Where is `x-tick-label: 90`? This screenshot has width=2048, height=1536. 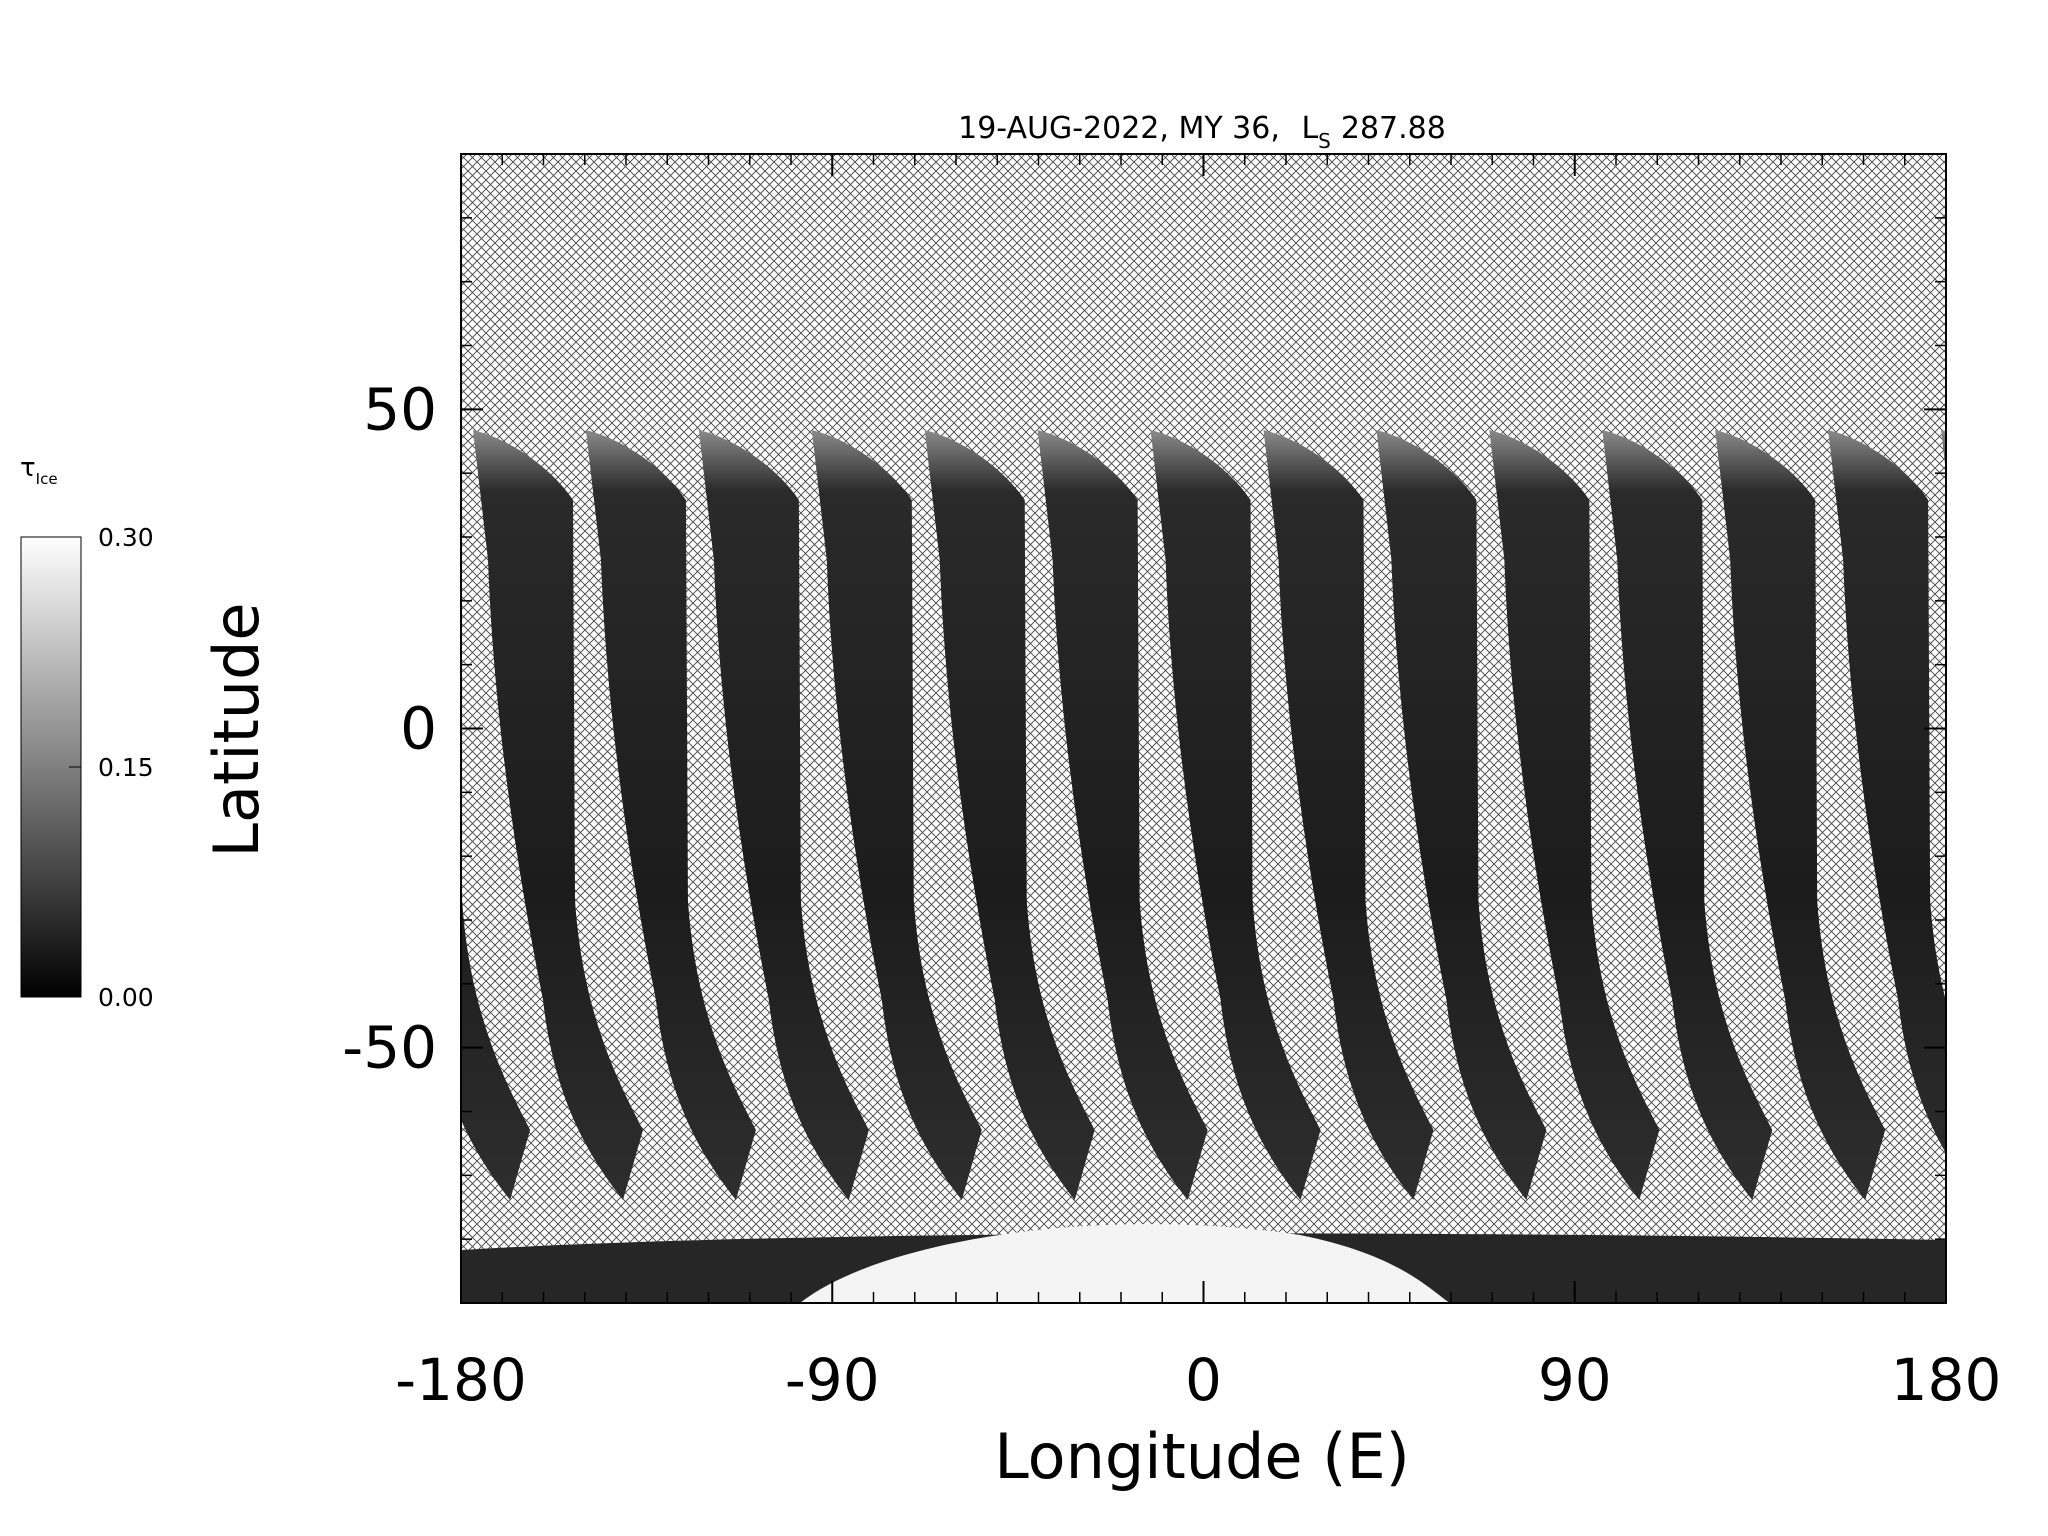
x-tick-label: 90 is located at coordinates (1575, 1380).